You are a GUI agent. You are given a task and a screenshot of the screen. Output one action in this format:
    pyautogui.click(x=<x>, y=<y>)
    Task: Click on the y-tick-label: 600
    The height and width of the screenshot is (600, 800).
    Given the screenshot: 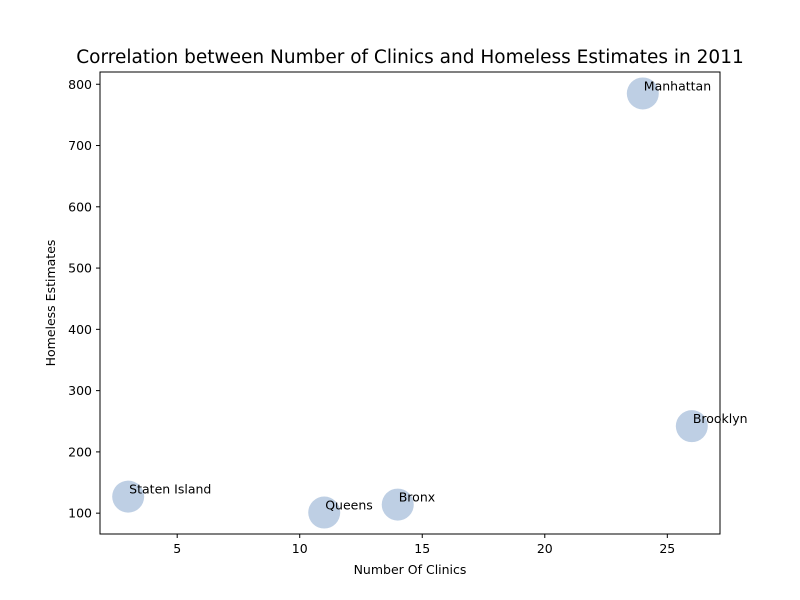 What is the action you would take?
    pyautogui.click(x=80, y=206)
    